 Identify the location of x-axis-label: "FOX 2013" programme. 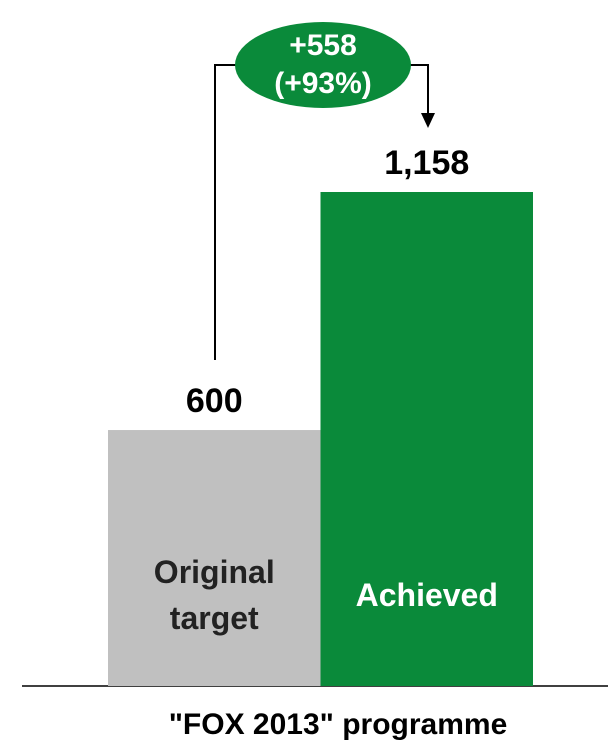
(338, 724).